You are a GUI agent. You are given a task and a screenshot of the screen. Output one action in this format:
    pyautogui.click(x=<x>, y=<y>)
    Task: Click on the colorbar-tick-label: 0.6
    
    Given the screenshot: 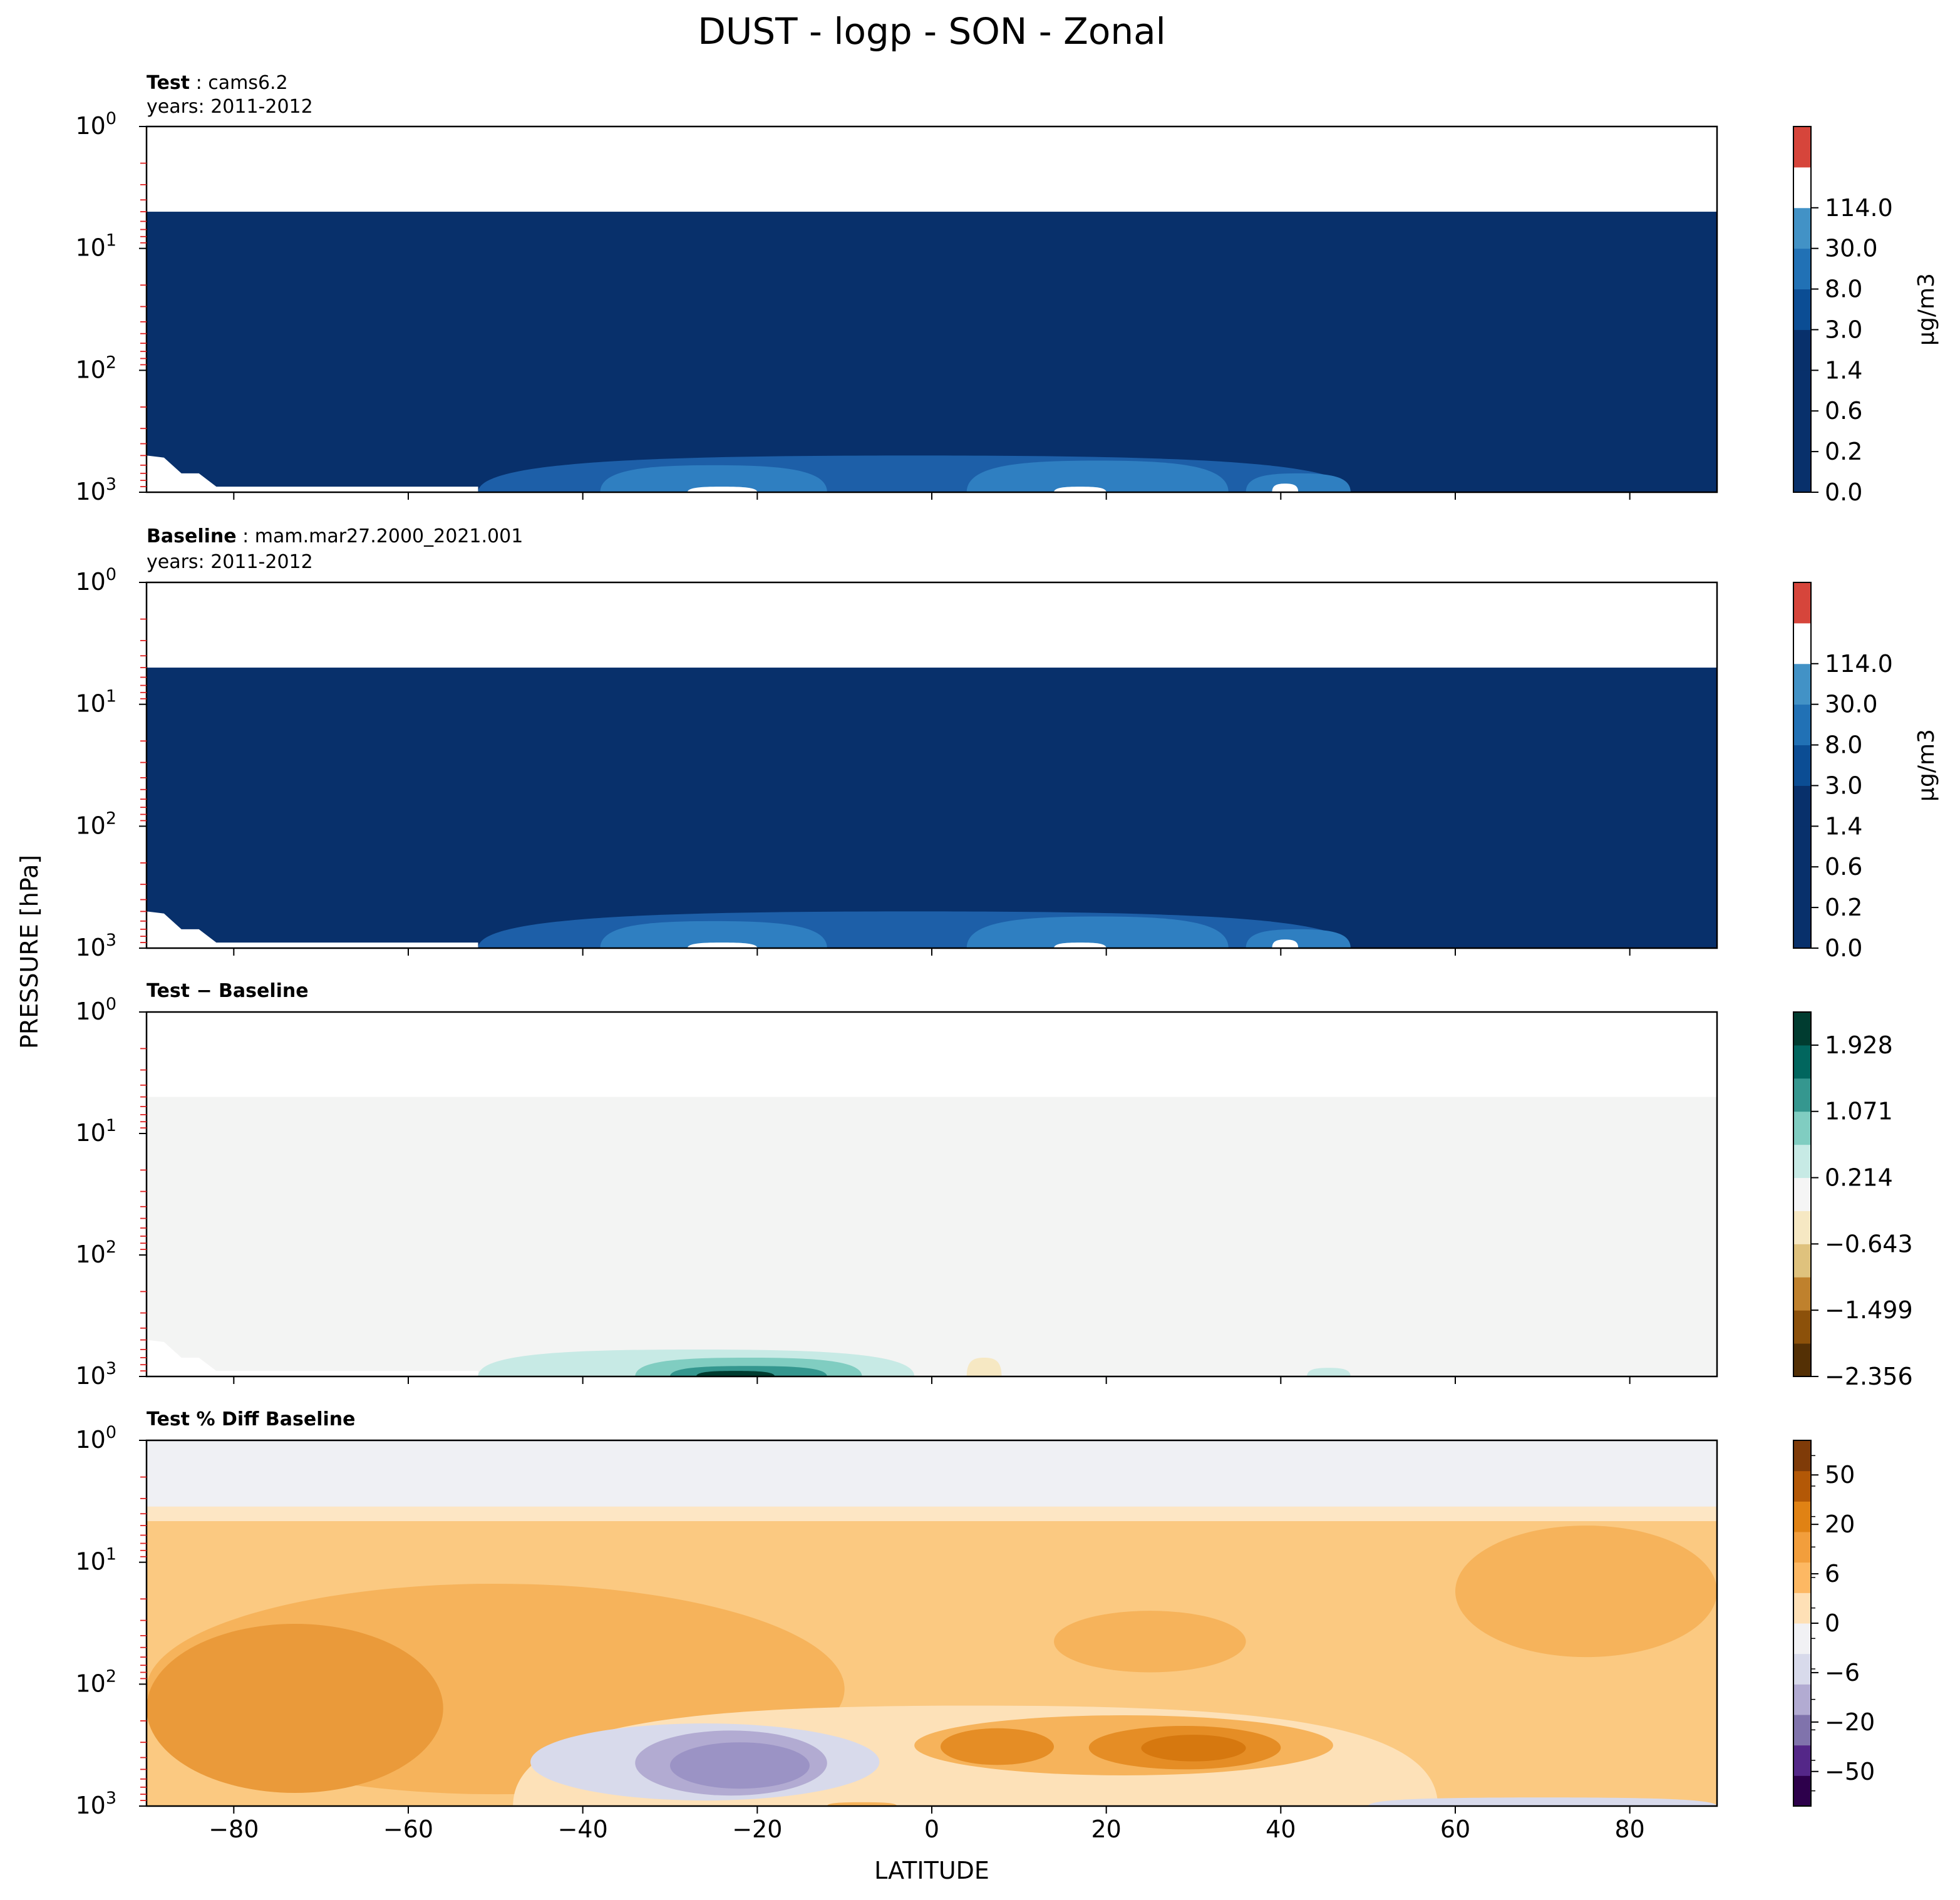 What is the action you would take?
    pyautogui.click(x=1843, y=411)
    